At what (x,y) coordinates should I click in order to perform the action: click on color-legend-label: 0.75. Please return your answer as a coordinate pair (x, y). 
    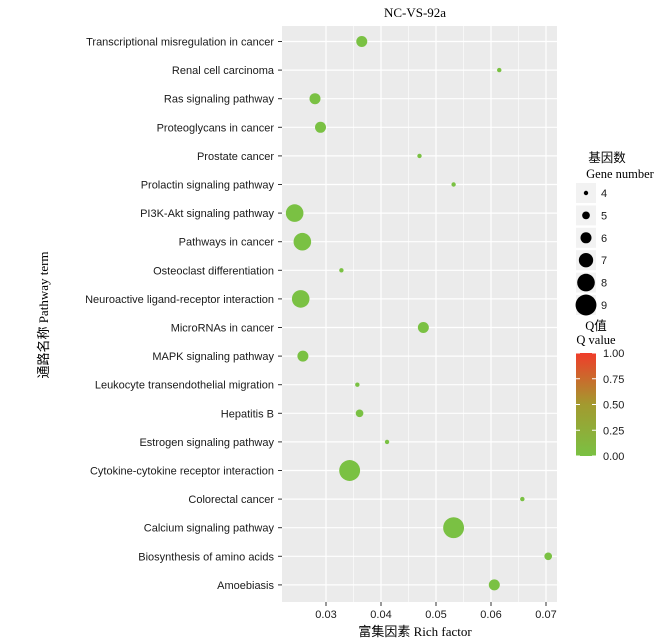
    Looking at the image, I should click on (613, 380).